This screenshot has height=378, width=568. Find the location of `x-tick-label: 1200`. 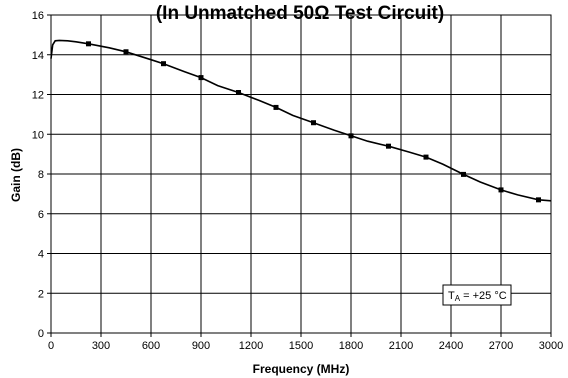

x-tick-label: 1200 is located at coordinates (251, 346).